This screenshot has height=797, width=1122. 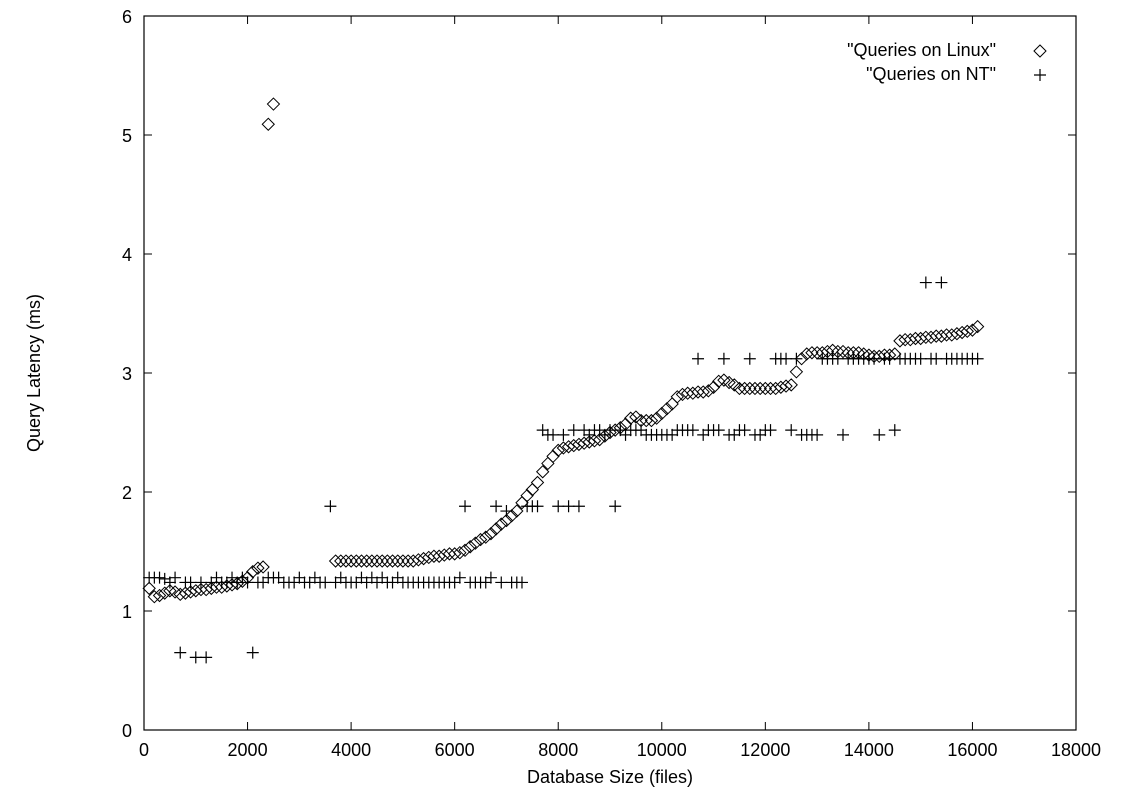 I want to click on y-tick-label: 2, so click(x=127, y=493).